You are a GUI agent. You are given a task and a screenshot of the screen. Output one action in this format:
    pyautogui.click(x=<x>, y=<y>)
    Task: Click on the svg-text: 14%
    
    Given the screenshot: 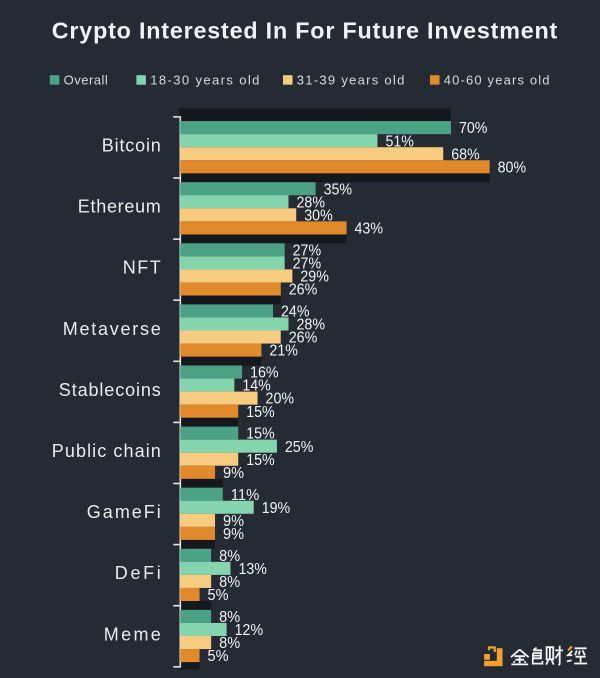 What is the action you would take?
    pyautogui.click(x=256, y=386)
    